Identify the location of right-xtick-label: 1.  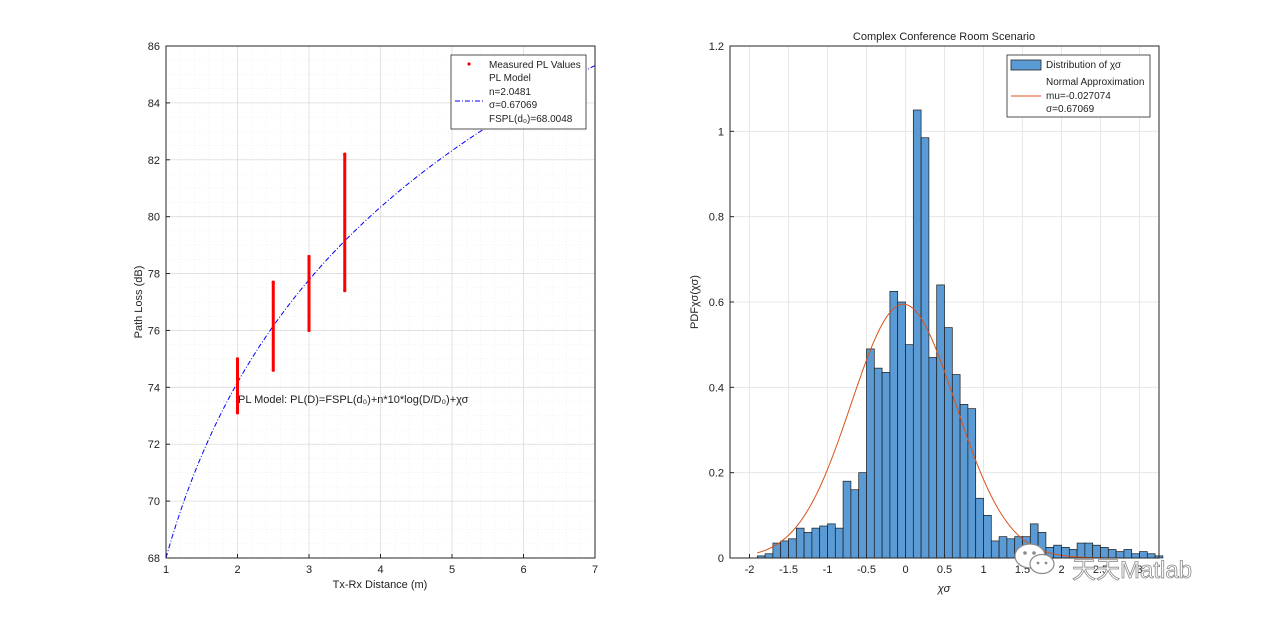
(983, 570).